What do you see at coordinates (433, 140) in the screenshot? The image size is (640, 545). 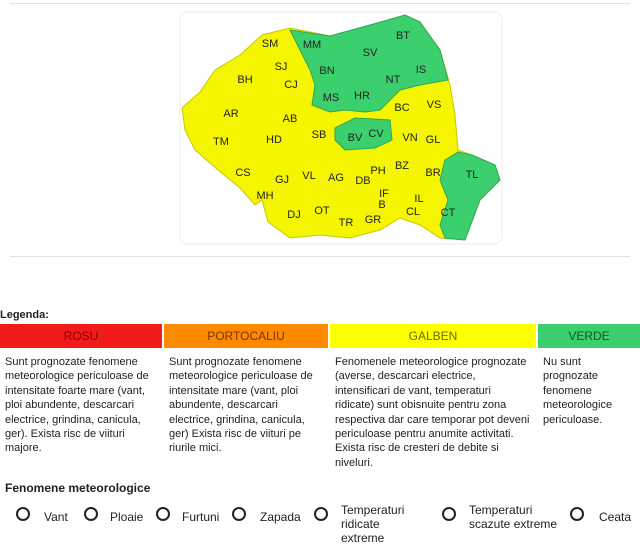 I see `county-label: GL` at bounding box center [433, 140].